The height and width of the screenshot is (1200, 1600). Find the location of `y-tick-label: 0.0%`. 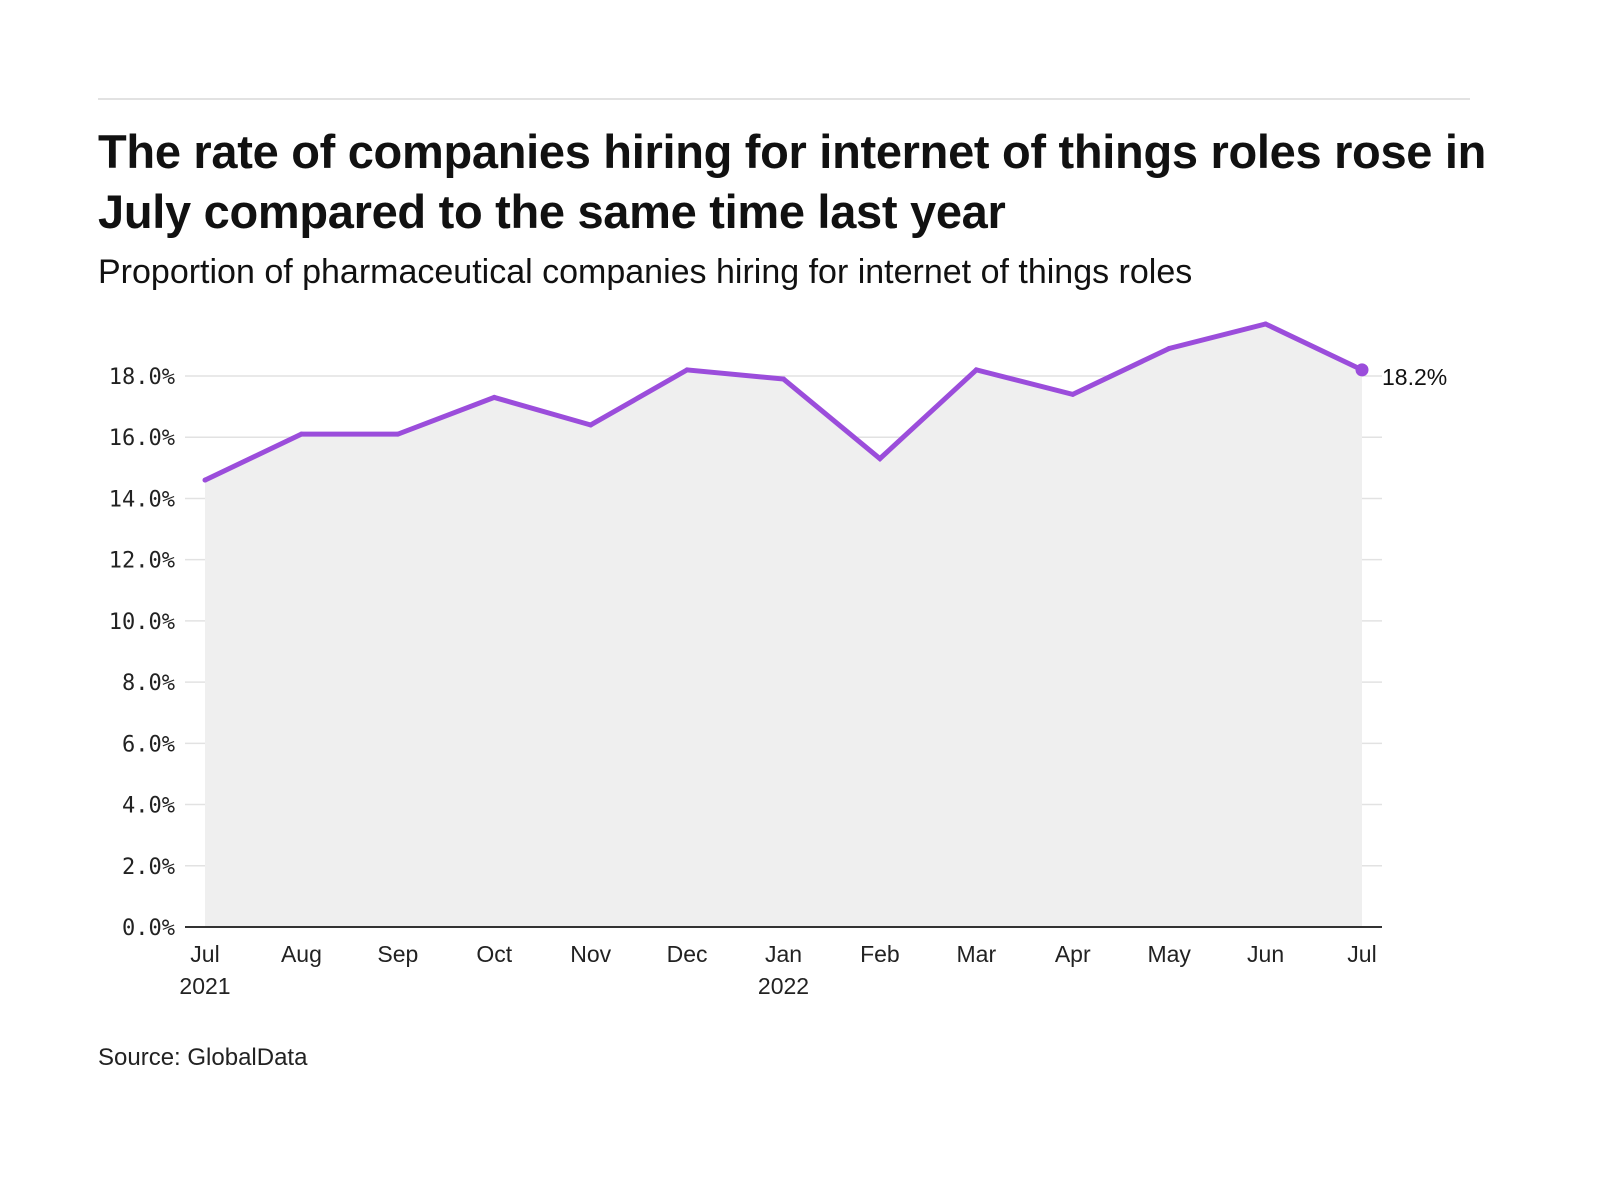

y-tick-label: 0.0% is located at coordinates (148, 928).